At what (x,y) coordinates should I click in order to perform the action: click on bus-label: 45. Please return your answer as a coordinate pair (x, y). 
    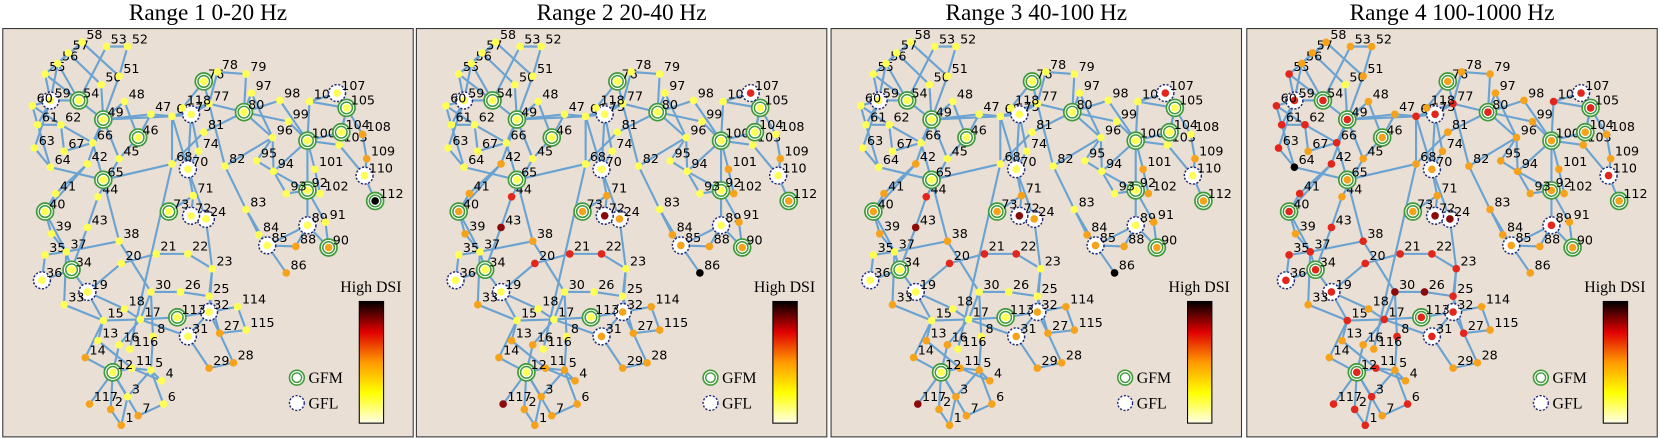
    Looking at the image, I should click on (1375, 151).